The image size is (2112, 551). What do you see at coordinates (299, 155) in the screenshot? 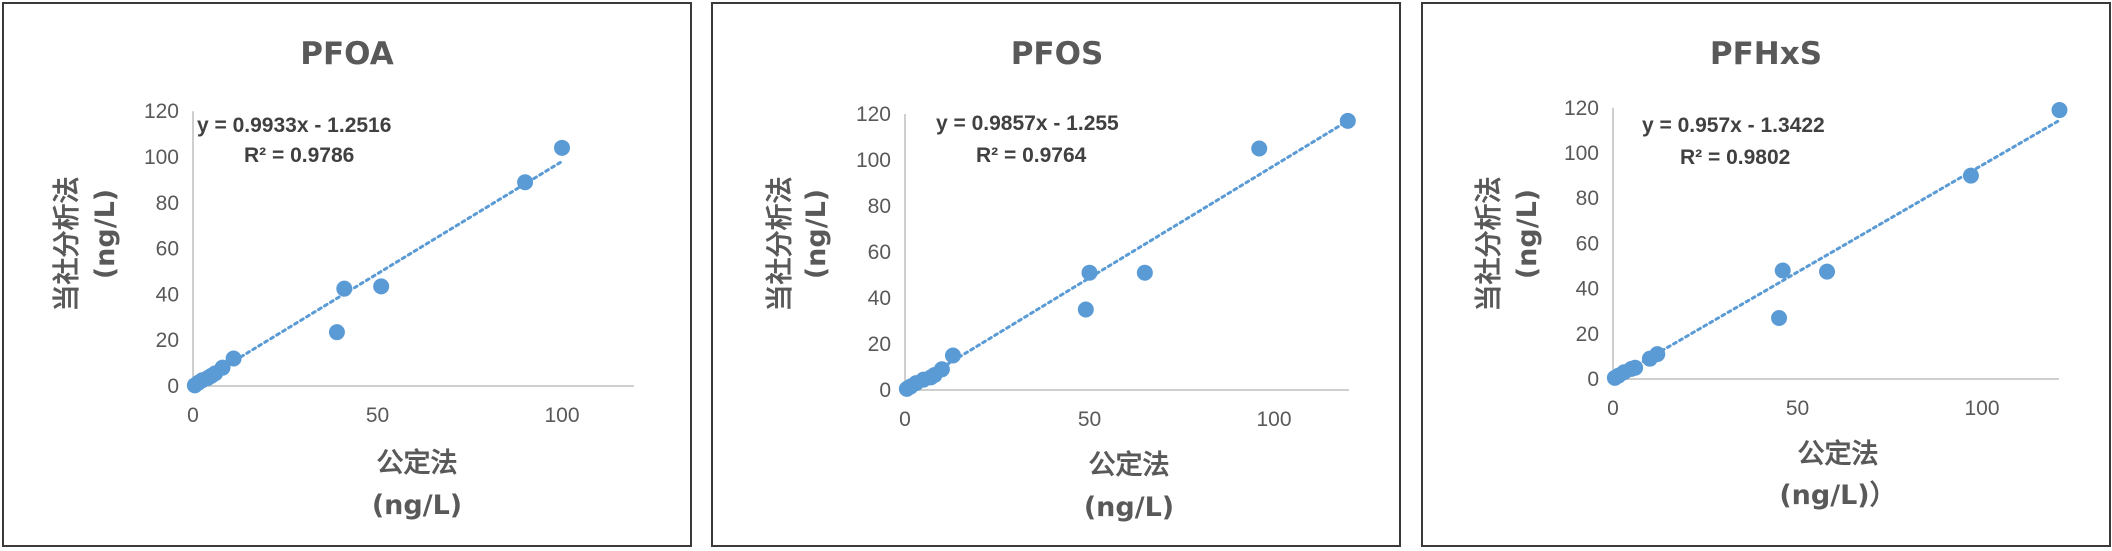
I see `r-squared-label: R² = 0.9786` at bounding box center [299, 155].